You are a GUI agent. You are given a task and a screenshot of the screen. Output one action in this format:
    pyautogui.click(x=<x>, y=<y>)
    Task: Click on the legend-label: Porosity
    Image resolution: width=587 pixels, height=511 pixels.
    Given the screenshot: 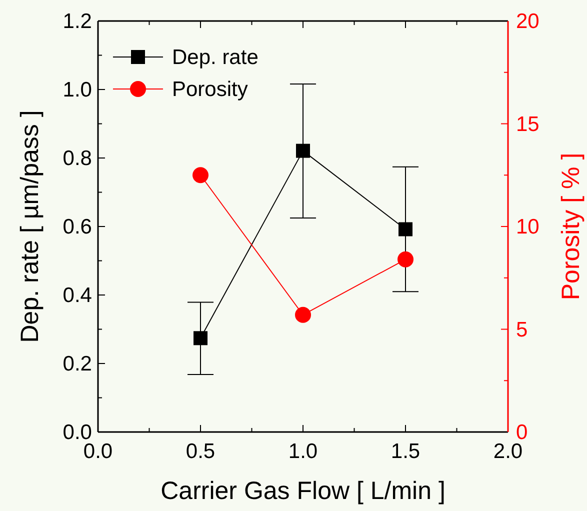 What is the action you would take?
    pyautogui.click(x=210, y=89)
    